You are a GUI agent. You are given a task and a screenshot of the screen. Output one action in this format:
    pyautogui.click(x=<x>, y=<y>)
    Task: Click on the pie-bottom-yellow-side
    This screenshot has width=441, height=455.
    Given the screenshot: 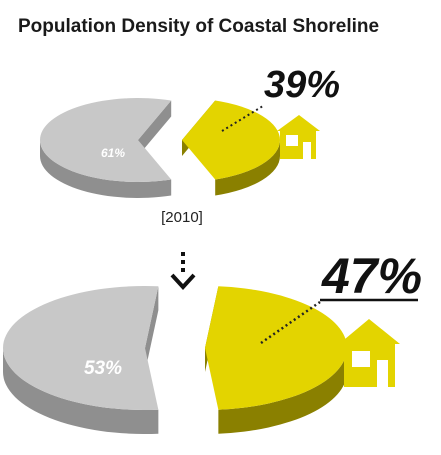 What is the action you would take?
    pyautogui.click(x=276, y=360)
    